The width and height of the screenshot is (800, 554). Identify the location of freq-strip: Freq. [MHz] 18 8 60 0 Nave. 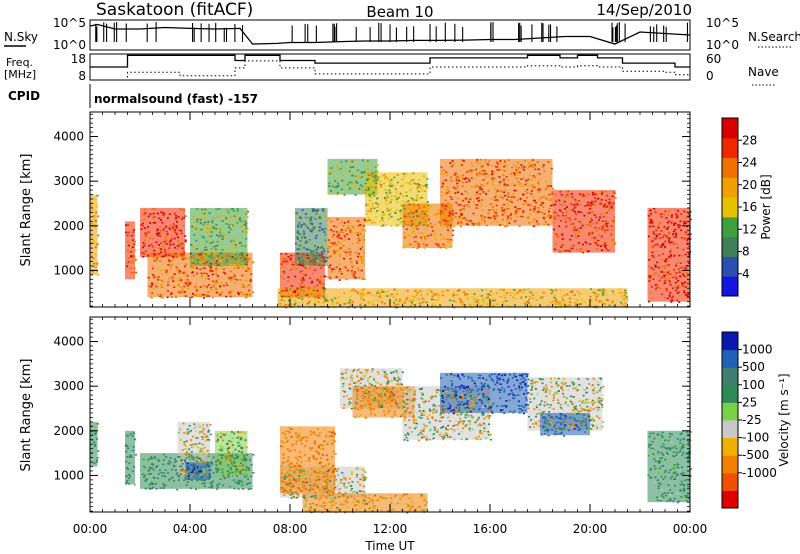
(391, 69).